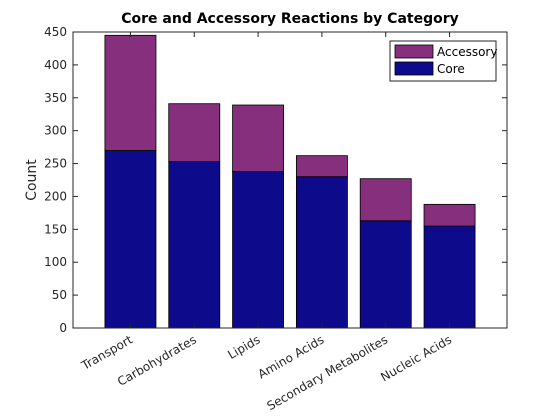  I want to click on legend: Accessory Core, so click(443, 61).